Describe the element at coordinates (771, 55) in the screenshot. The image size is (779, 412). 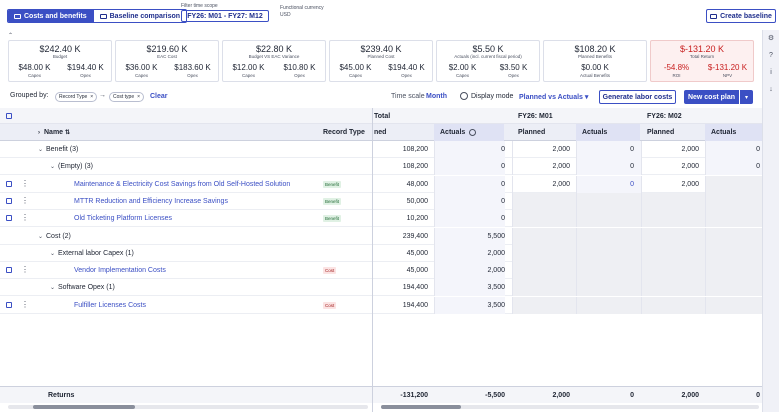
I see `help-icon: ?` at that location.